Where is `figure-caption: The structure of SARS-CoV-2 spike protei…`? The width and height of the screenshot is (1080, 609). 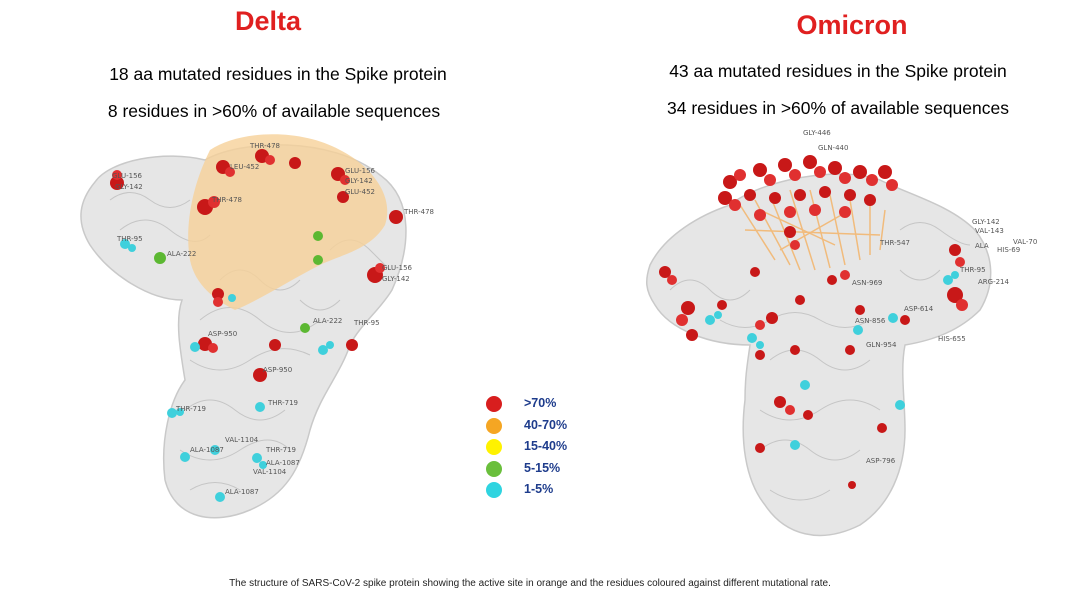
figure-caption: The structure of SARS-CoV-2 spike protei… is located at coordinates (530, 583).